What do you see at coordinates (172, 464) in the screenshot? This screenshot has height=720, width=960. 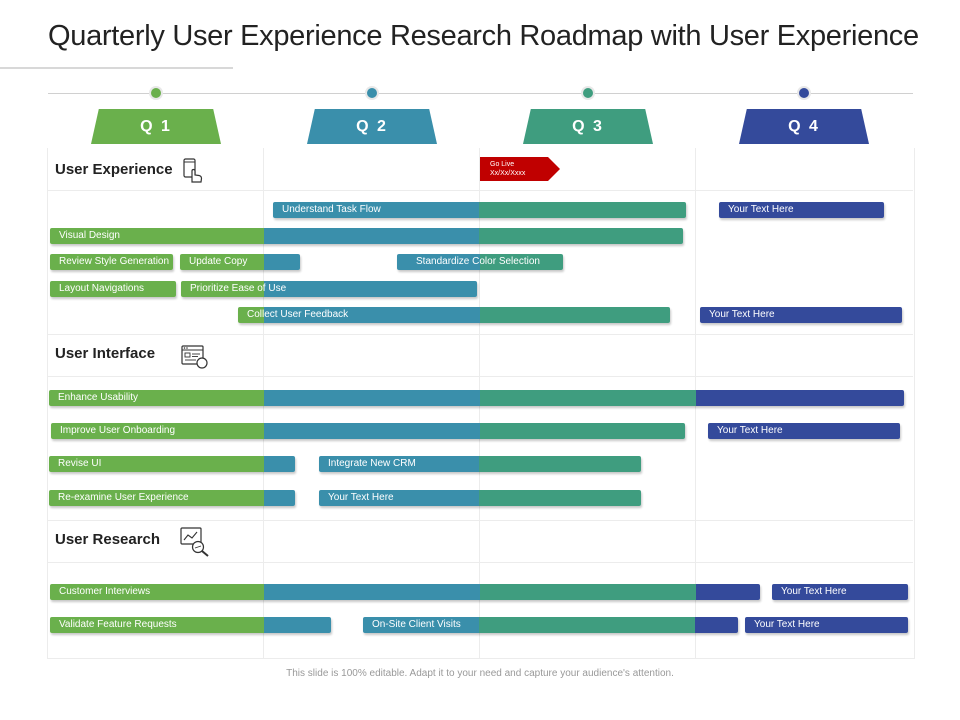 I see `task-bar: Revise UI` at bounding box center [172, 464].